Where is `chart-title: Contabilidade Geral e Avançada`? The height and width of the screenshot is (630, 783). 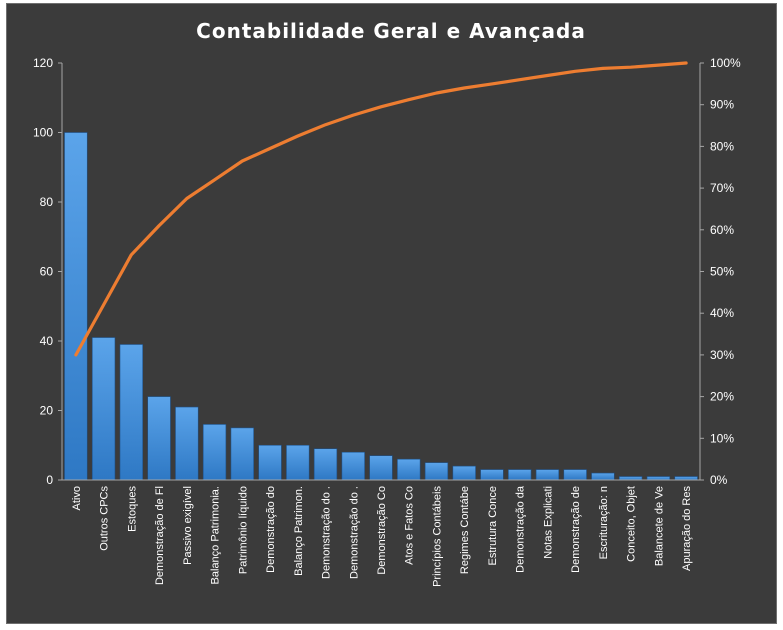 chart-title: Contabilidade Geral e Avançada is located at coordinates (391, 31).